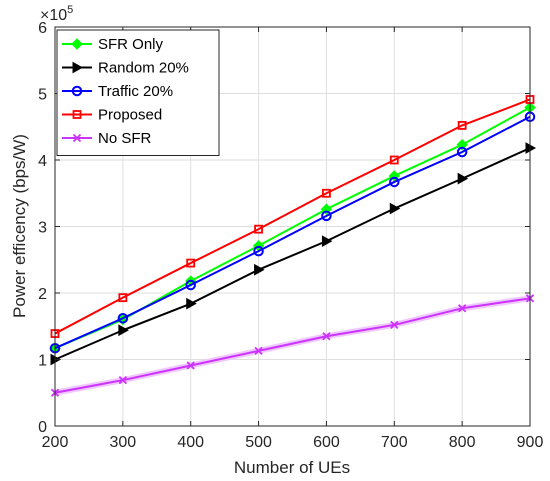 The width and height of the screenshot is (550, 481). Describe the element at coordinates (42, 161) in the screenshot. I see `y-tick-label: 4` at that location.